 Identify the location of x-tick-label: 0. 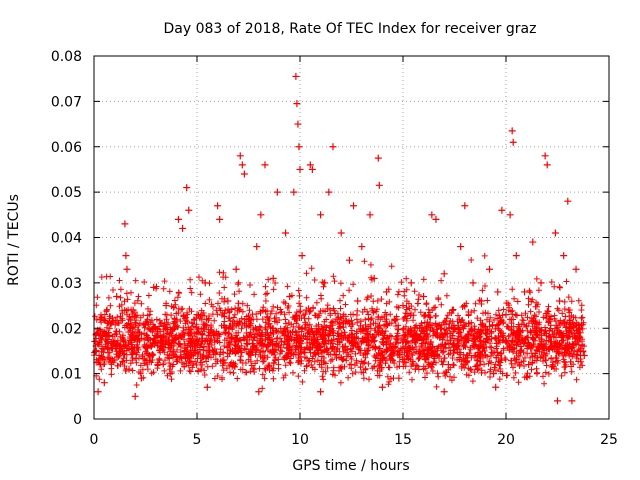
(94, 440).